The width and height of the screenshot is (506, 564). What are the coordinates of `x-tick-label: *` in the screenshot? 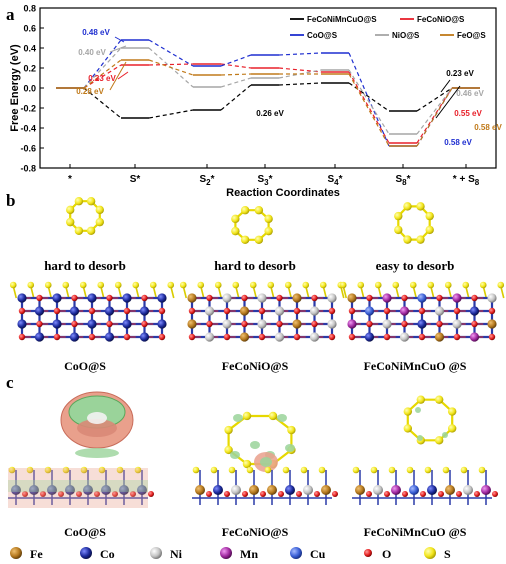 It's located at (70, 179).